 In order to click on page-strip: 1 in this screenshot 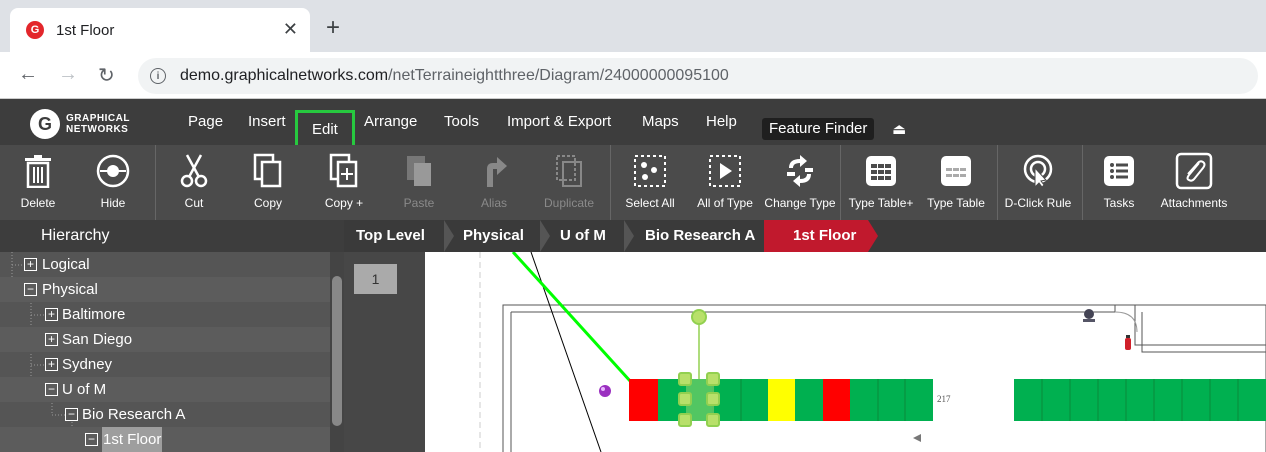, I will do `click(384, 352)`.